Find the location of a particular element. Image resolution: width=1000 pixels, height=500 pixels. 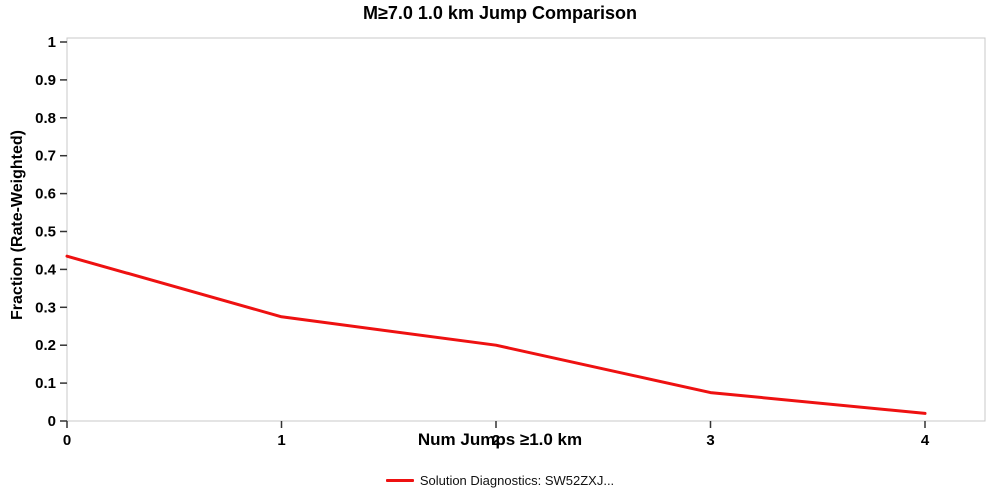

chart-title: M≥7.0 1.0 km Jump Comparison is located at coordinates (500, 13).